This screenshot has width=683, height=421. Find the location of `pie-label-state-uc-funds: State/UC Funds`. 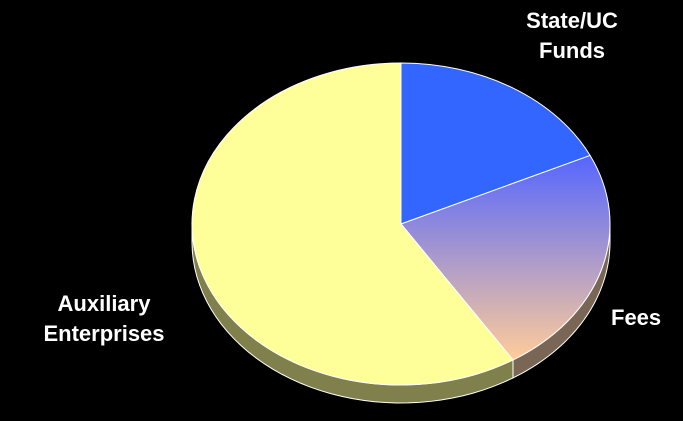

pie-label-state-uc-funds: State/UC Funds is located at coordinates (572, 35).